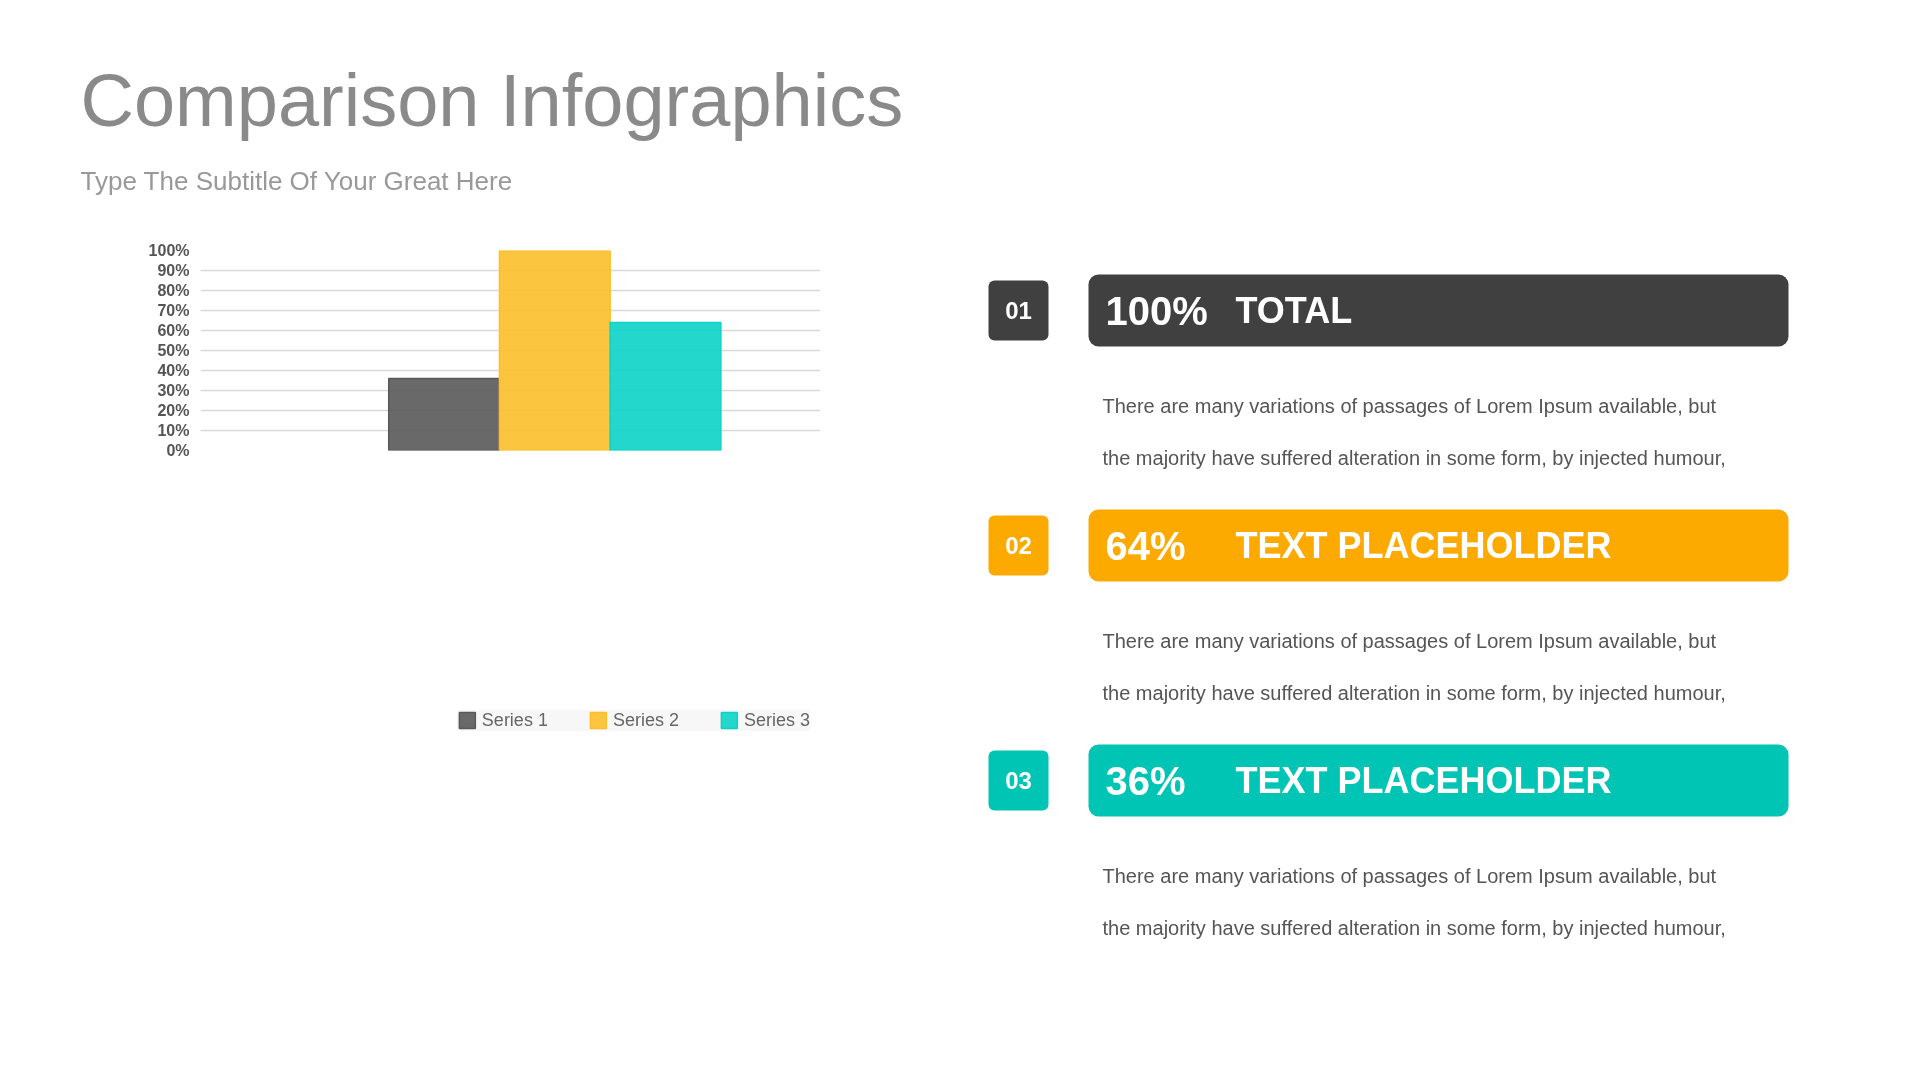 This screenshot has width=1920, height=1080. I want to click on y-tick-label: 0%, so click(178, 450).